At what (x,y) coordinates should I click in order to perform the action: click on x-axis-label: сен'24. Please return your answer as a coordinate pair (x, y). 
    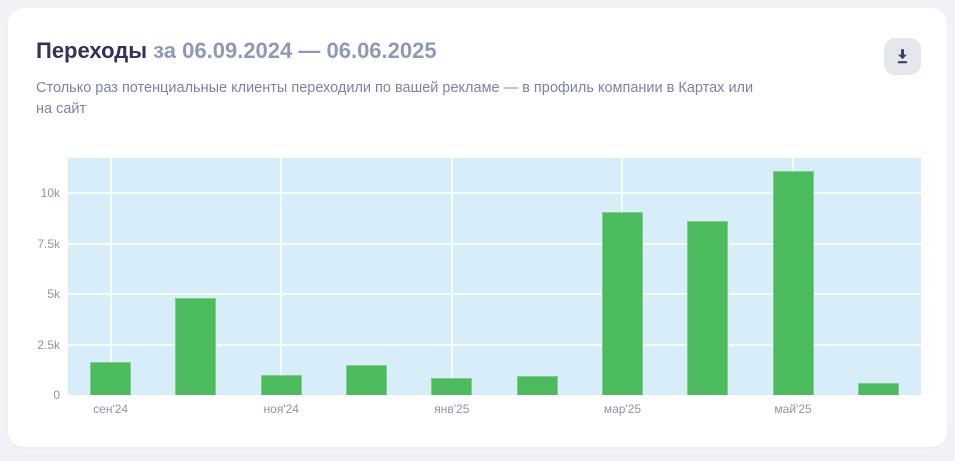
    Looking at the image, I should click on (111, 409).